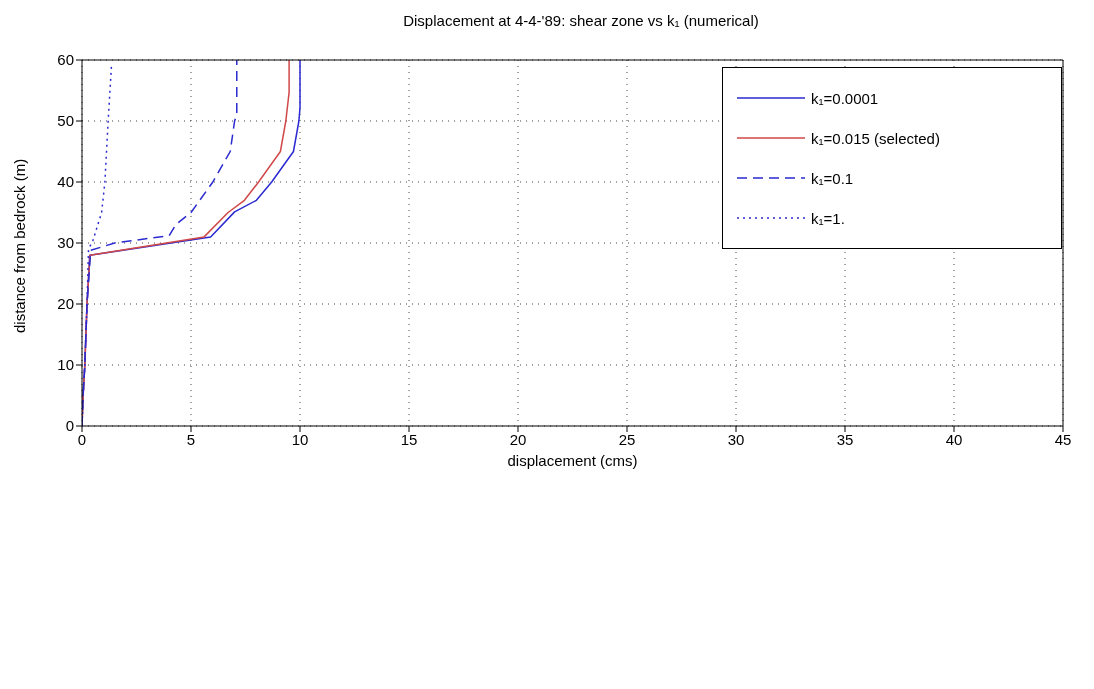 The width and height of the screenshot is (1094, 689). What do you see at coordinates (300, 439) in the screenshot?
I see `x-tick-label: 10` at bounding box center [300, 439].